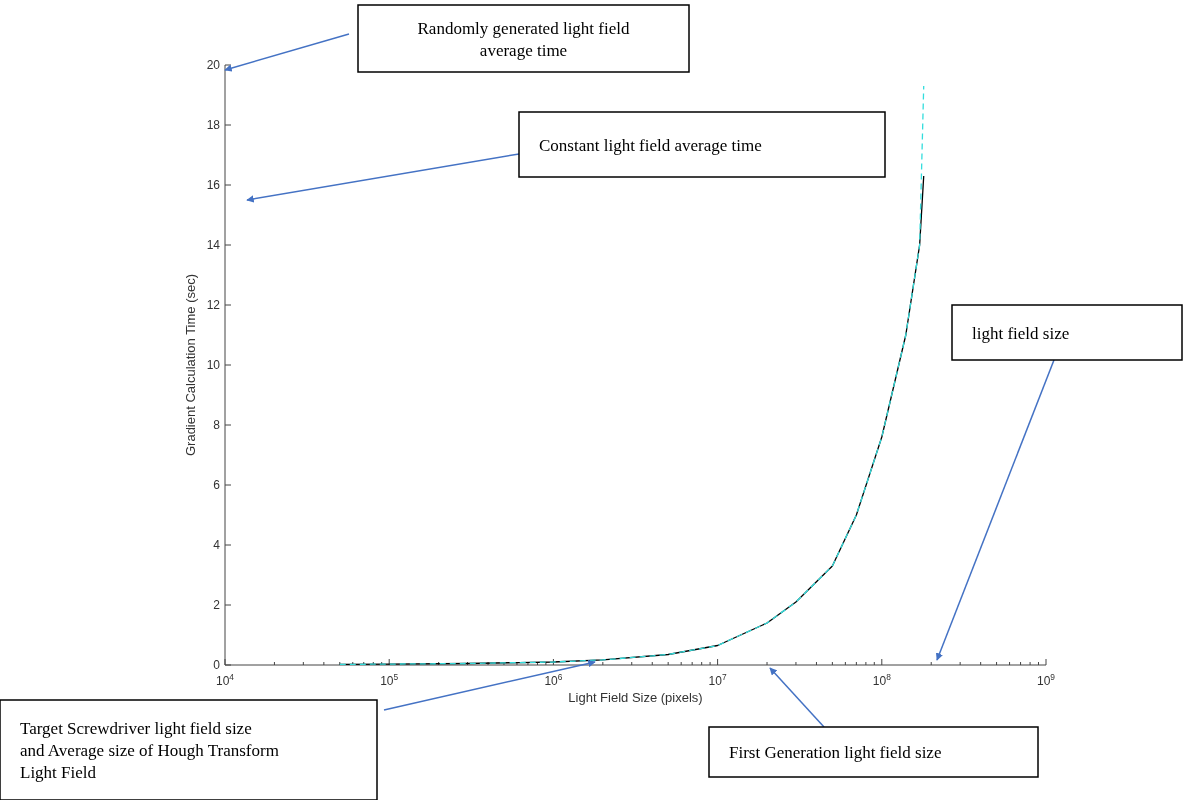  Describe the element at coordinates (190, 365) in the screenshot. I see `y-axis-title: Gradient Calculation Time (sec)` at that location.